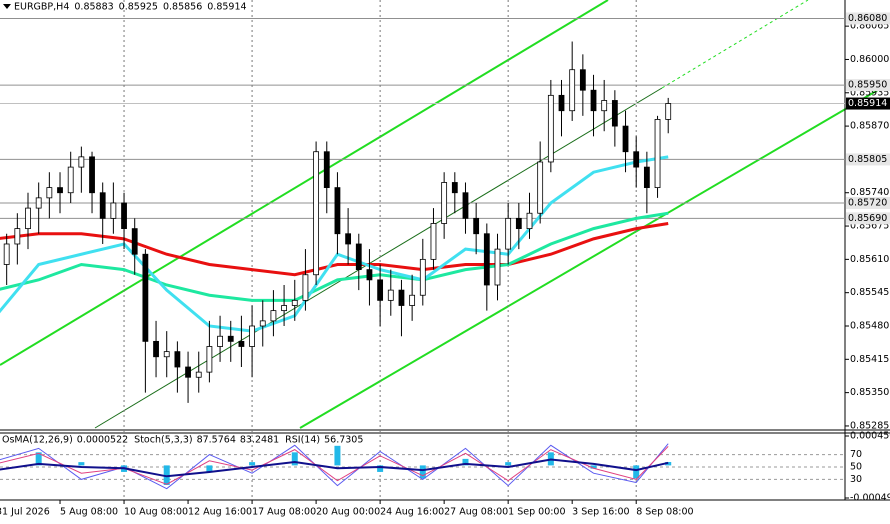  I want to click on header-text: EURGBP,H4, so click(41, 7).